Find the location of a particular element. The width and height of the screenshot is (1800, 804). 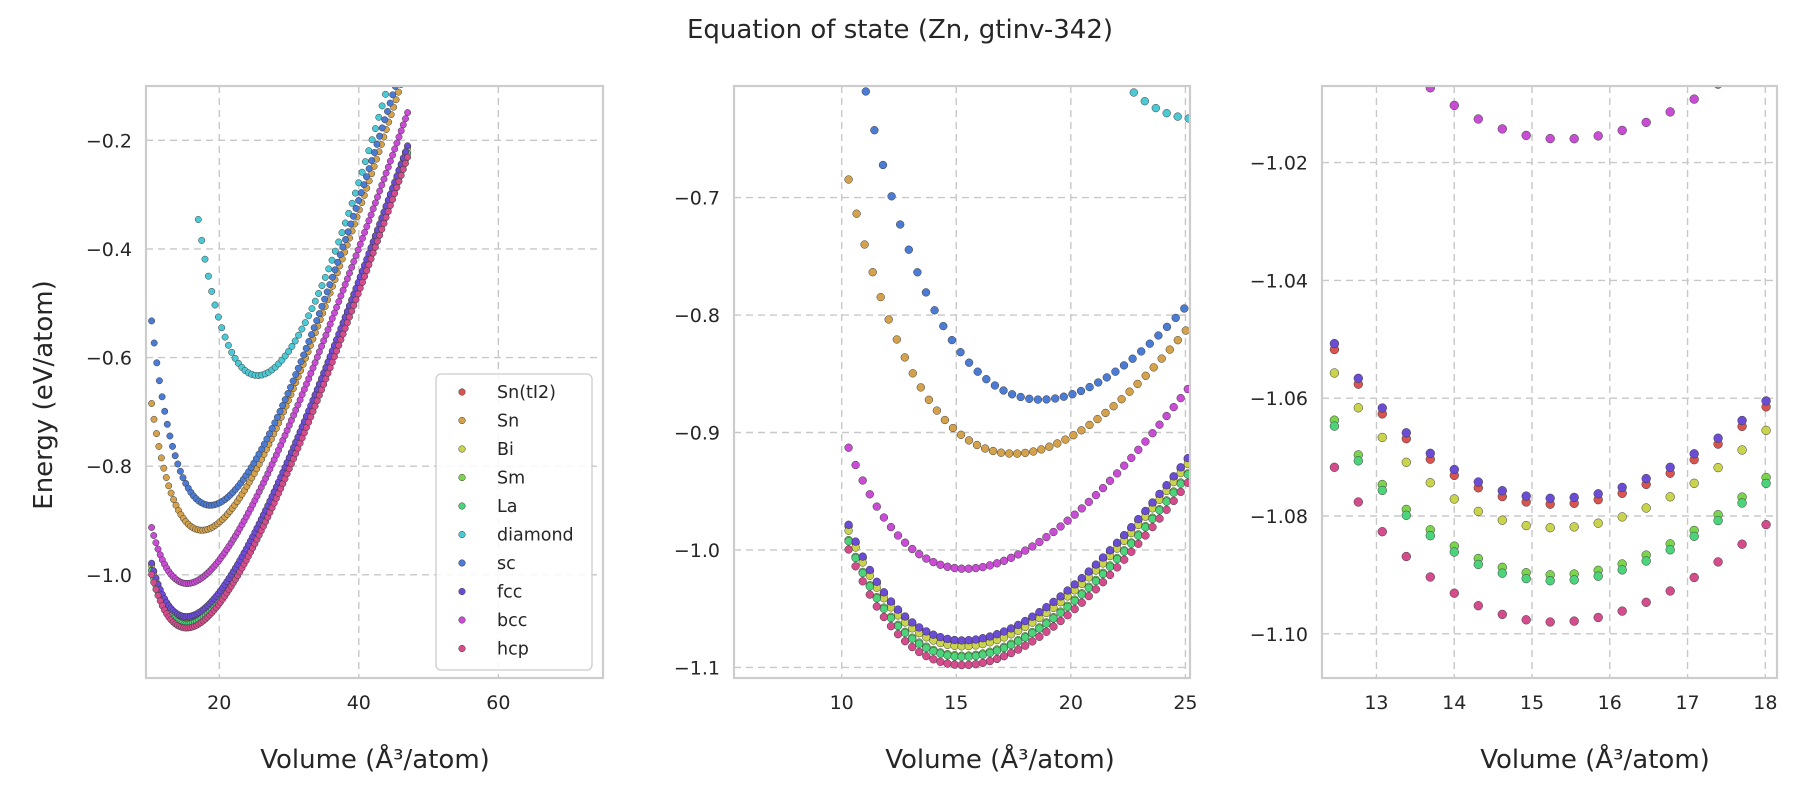

legend-label-bcc: bcc is located at coordinates (512, 621).